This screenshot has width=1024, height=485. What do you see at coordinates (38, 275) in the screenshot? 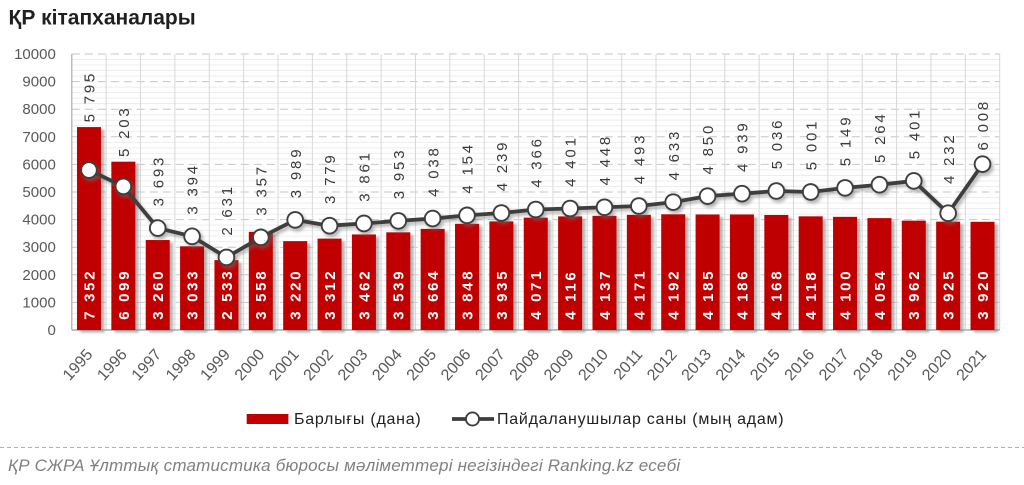
I see `svg-text: 2000` at bounding box center [38, 275].